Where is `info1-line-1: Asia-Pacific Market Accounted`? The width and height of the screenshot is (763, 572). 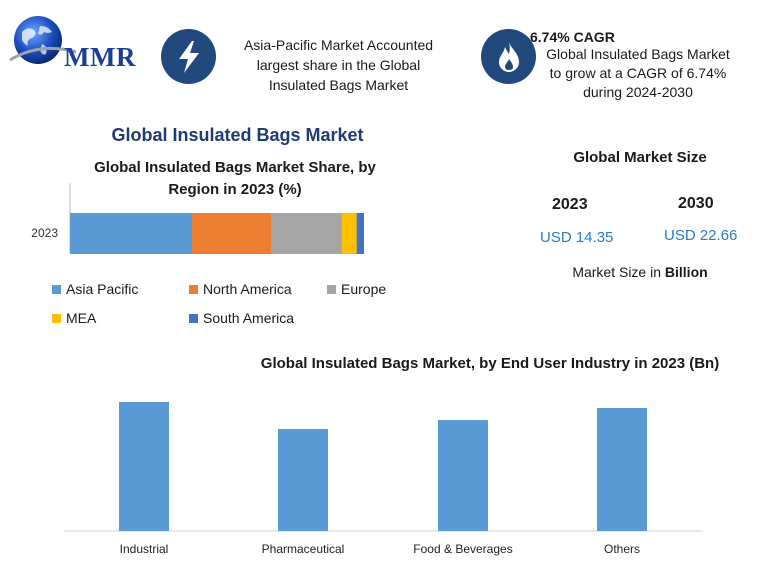 info1-line-1: Asia-Pacific Market Accounted is located at coordinates (338, 45).